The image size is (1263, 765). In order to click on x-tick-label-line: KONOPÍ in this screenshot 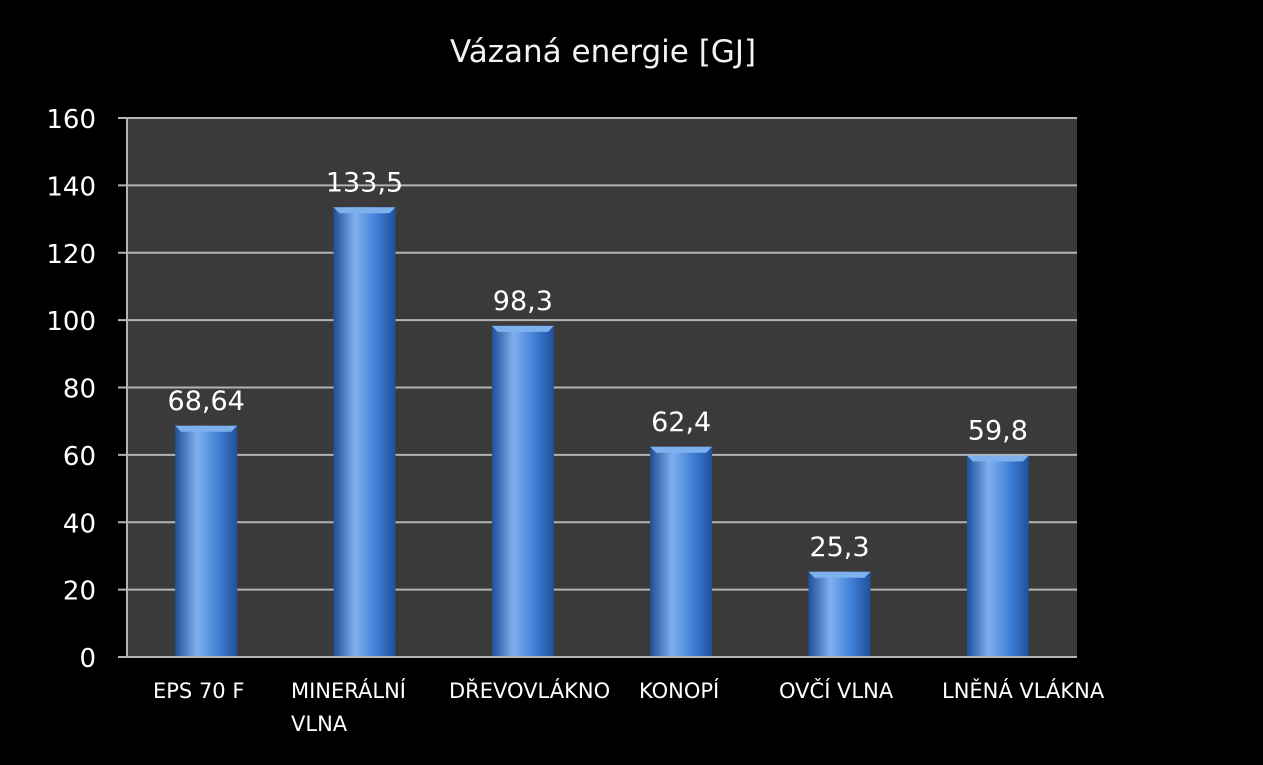, I will do `click(679, 690)`.